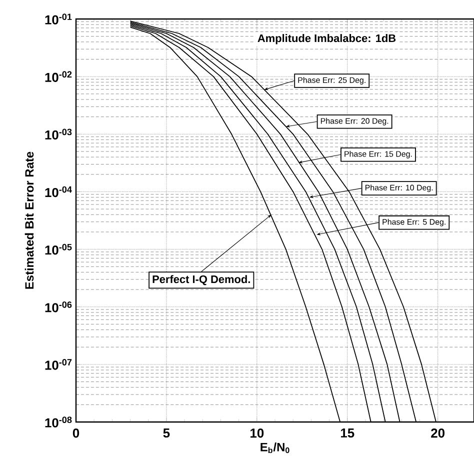 The image size is (474, 472). I want to click on y-tick-label: 10$^{-06}$, so click(58, 306).